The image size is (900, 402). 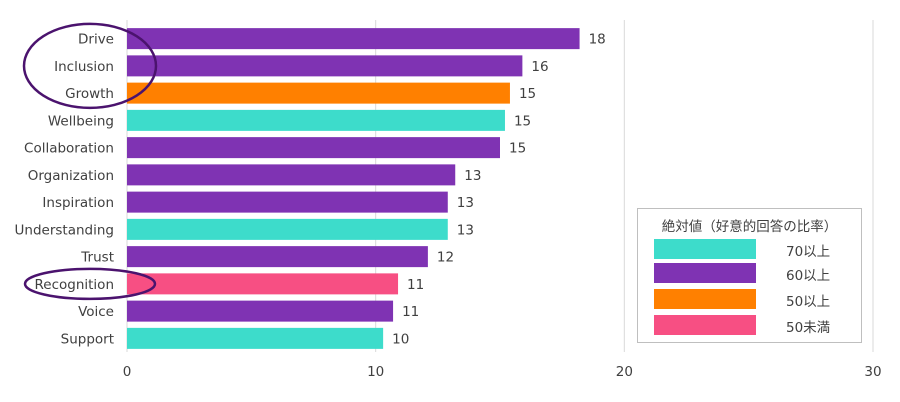 What do you see at coordinates (78, 203) in the screenshot?
I see `category-label: Inspiration` at bounding box center [78, 203].